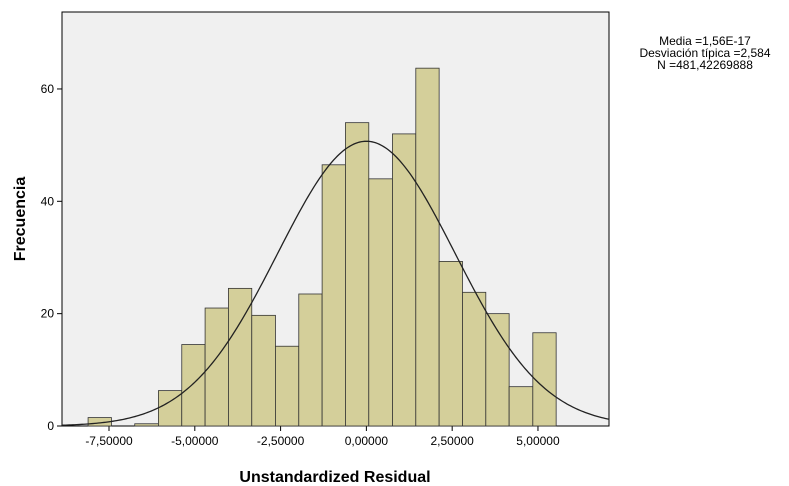  Describe the element at coordinates (48, 89) in the screenshot. I see `y-tick-label: 60` at that location.